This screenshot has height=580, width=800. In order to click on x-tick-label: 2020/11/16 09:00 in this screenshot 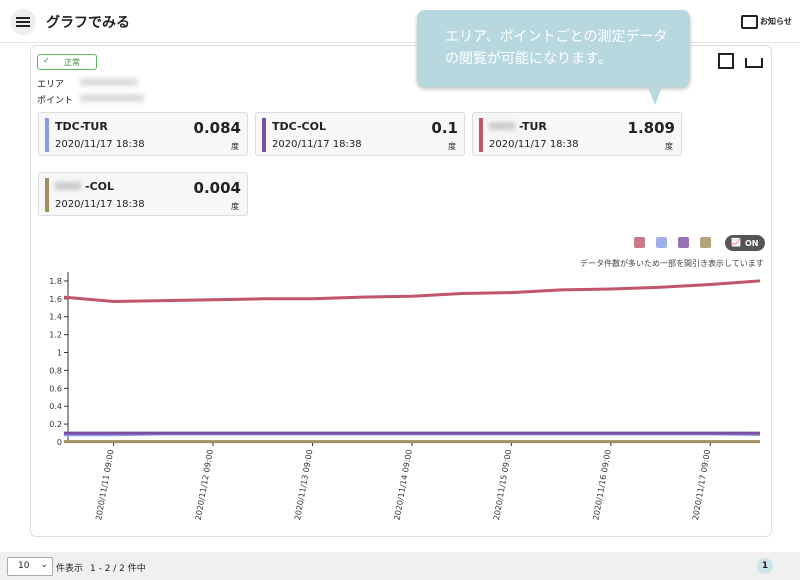, I will do `click(601, 485)`.